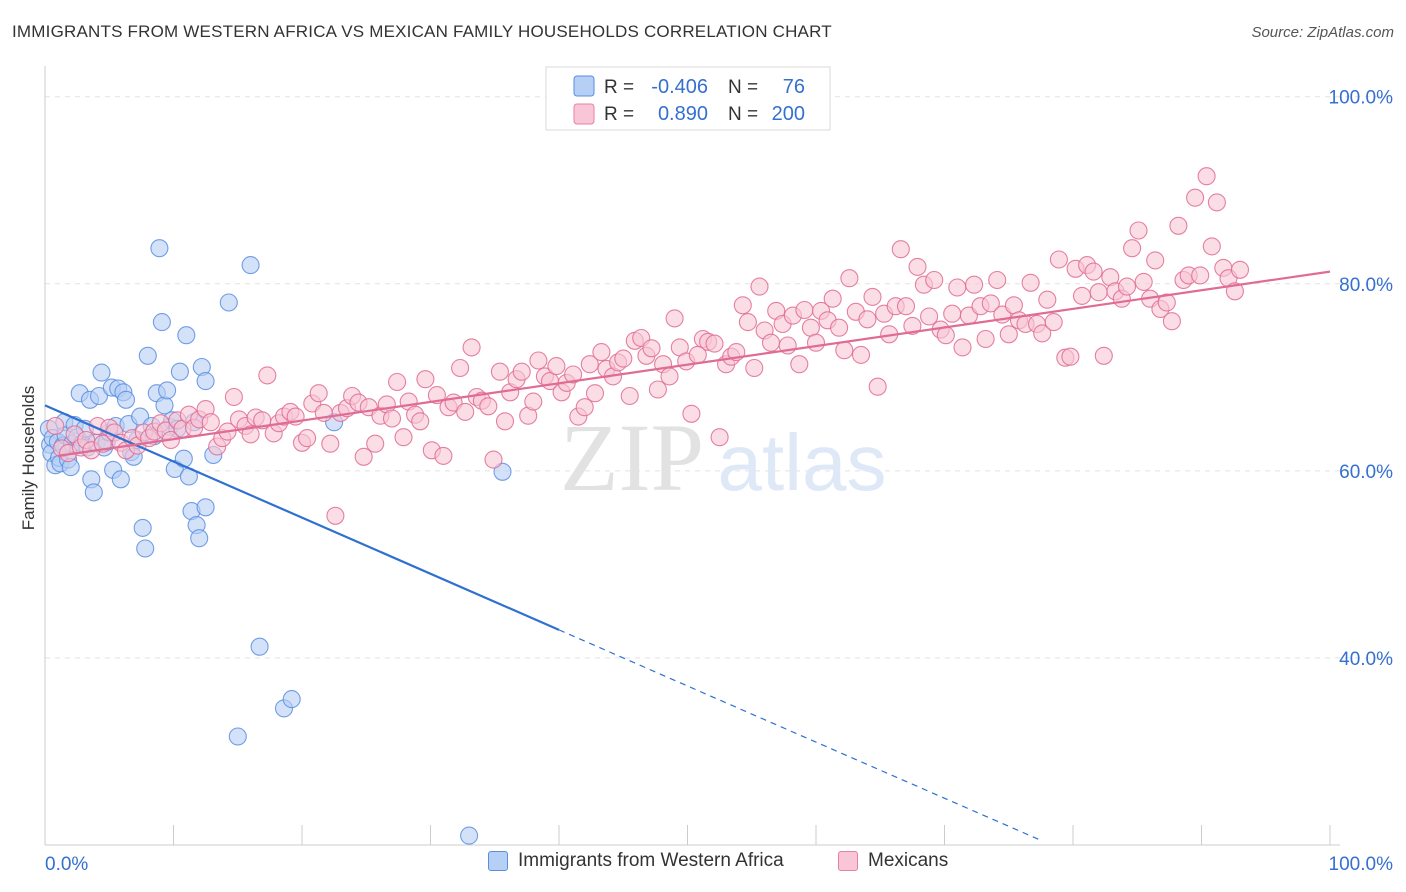  I want to click on legend-n-value-1: 200, so click(788, 114).